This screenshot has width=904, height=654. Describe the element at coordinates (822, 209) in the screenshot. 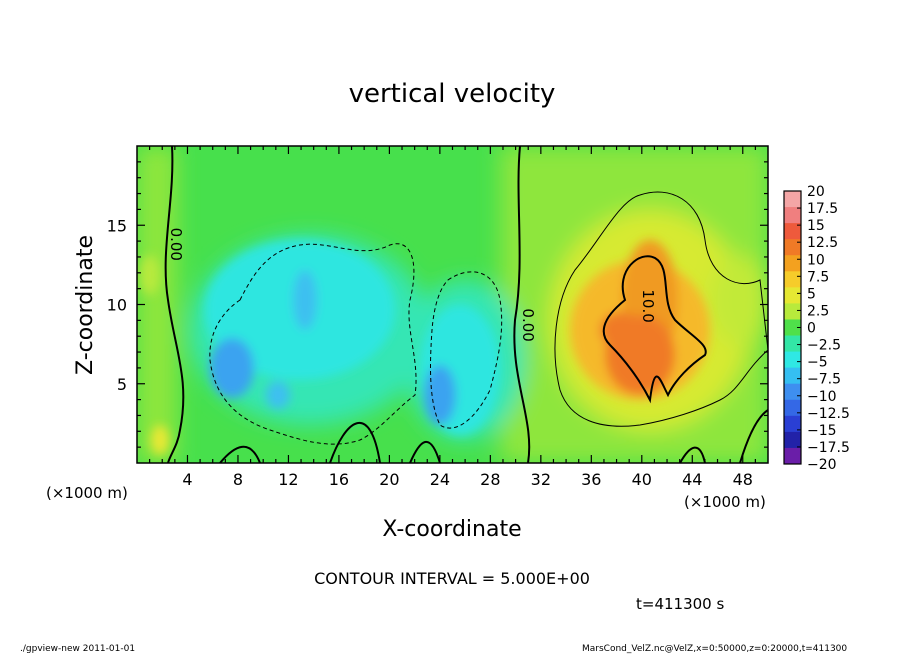

I see `colorbar-label: 17.5` at that location.